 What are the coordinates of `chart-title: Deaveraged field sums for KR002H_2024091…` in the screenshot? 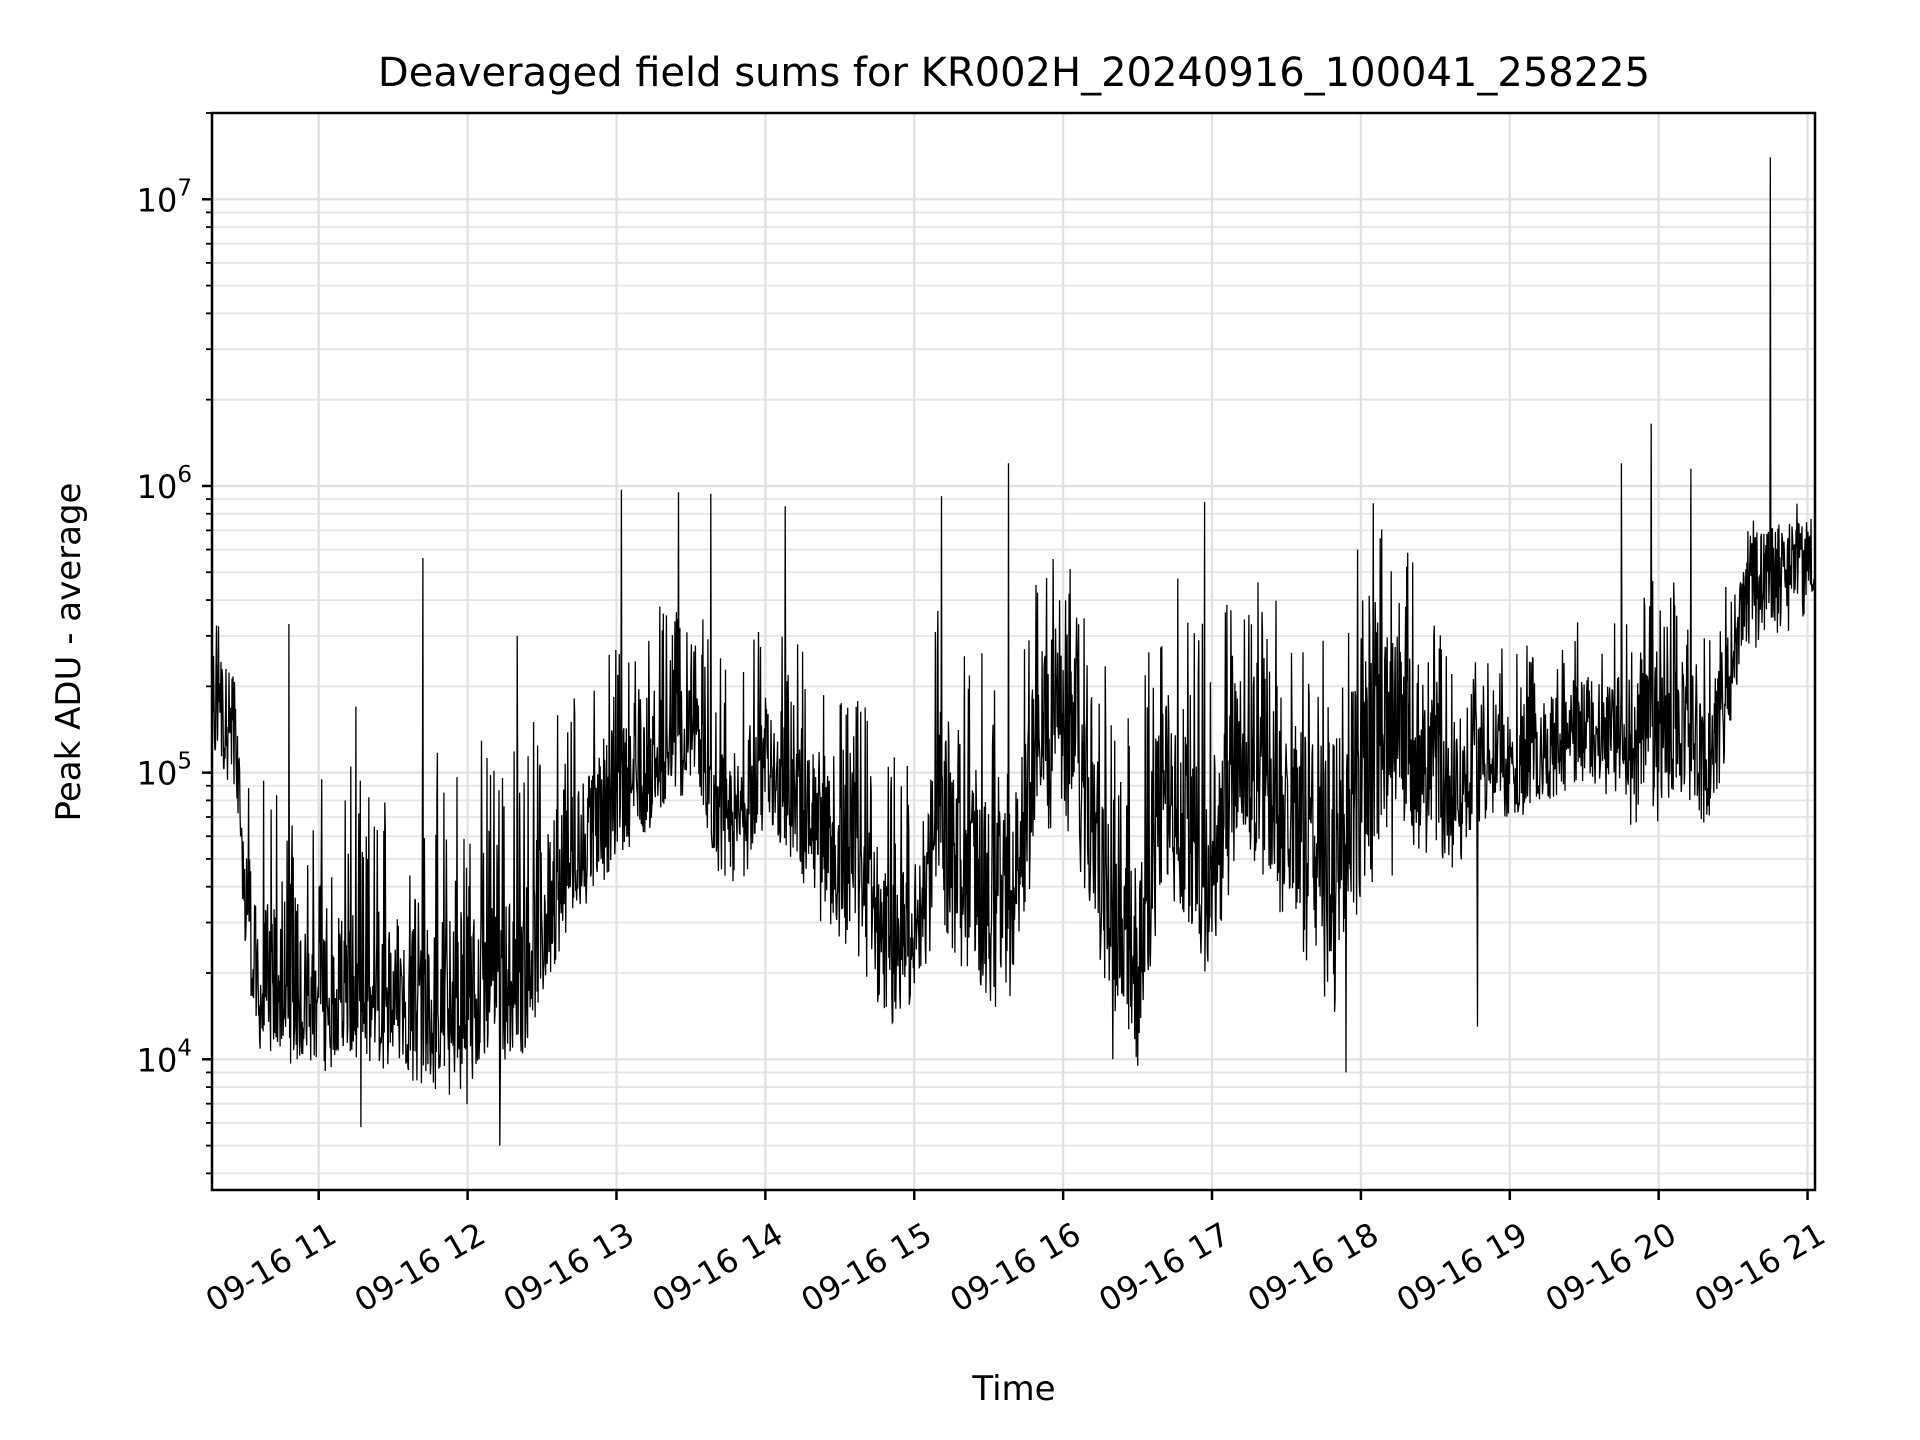 It's located at (1014, 73).